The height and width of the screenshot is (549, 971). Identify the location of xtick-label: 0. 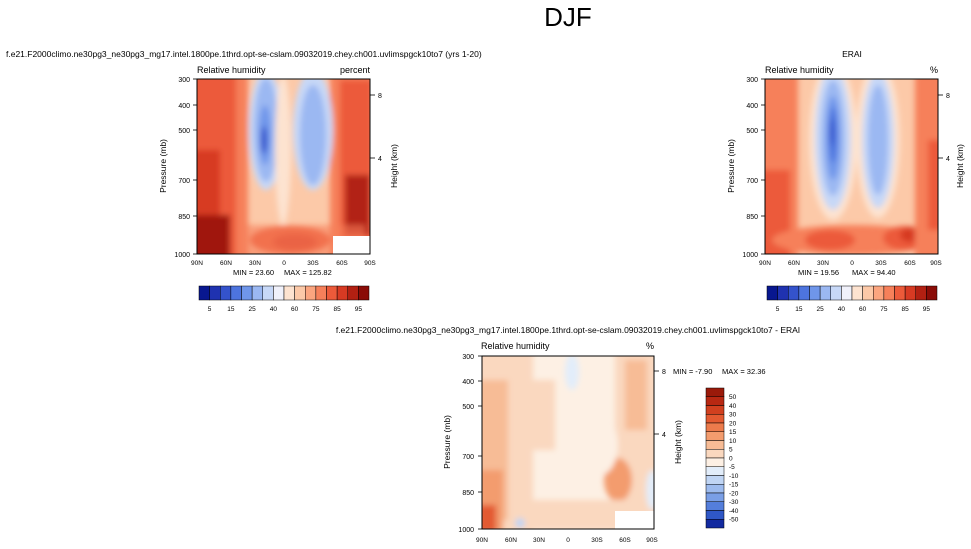
(284, 263).